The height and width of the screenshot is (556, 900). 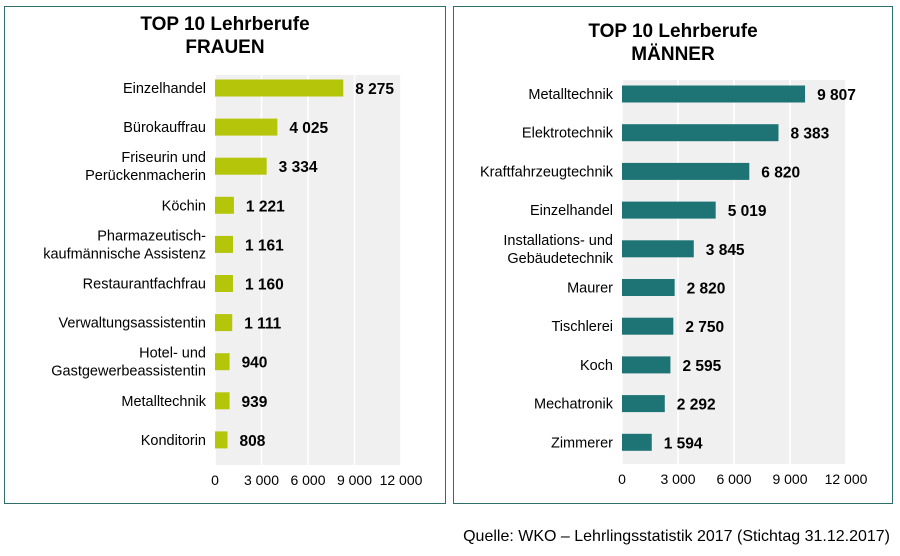 What do you see at coordinates (163, 402) in the screenshot?
I see `category-label-frauen: Metalltechnik` at bounding box center [163, 402].